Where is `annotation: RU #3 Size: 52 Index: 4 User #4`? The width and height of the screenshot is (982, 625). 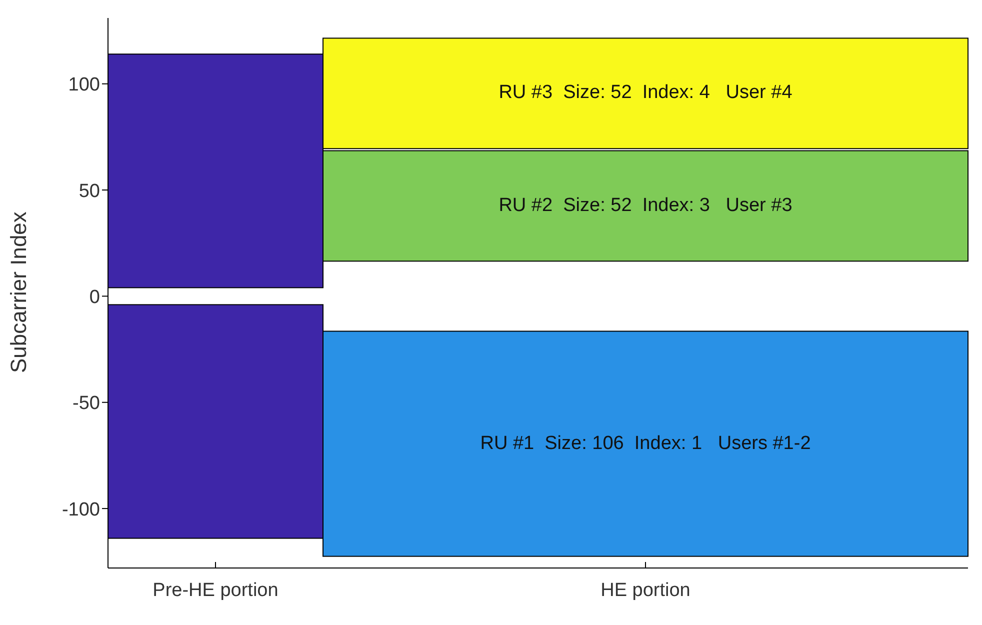
annotation: RU #3 Size: 52 Index: 4 User #4 is located at coordinates (645, 93).